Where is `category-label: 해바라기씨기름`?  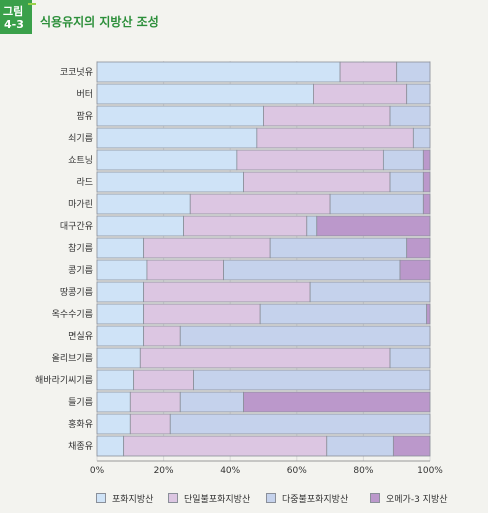
category-label: 해바라기씨기름 is located at coordinates (64, 380).